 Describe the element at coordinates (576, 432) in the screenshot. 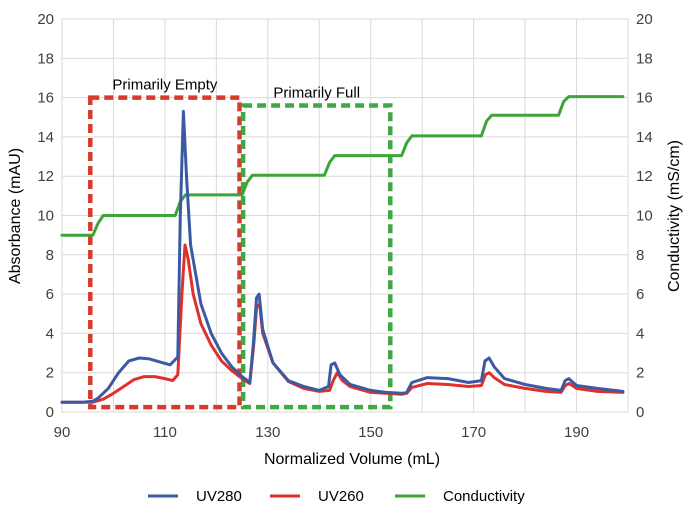

I see `x-tick-label: 190` at that location.